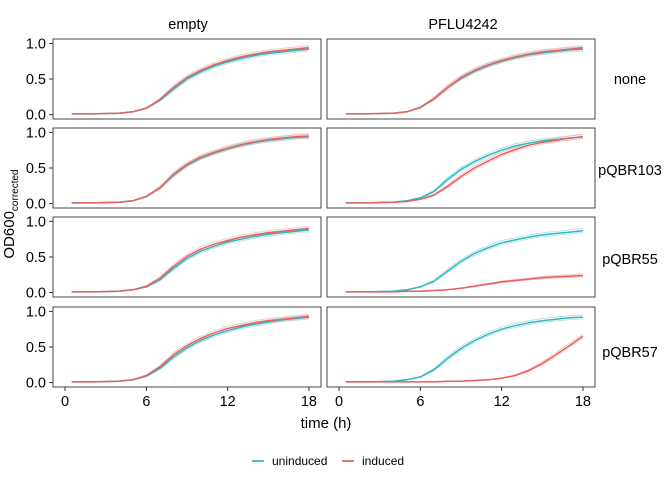  I want to click on y-axis-title: OD600corrected, so click(11, 213).